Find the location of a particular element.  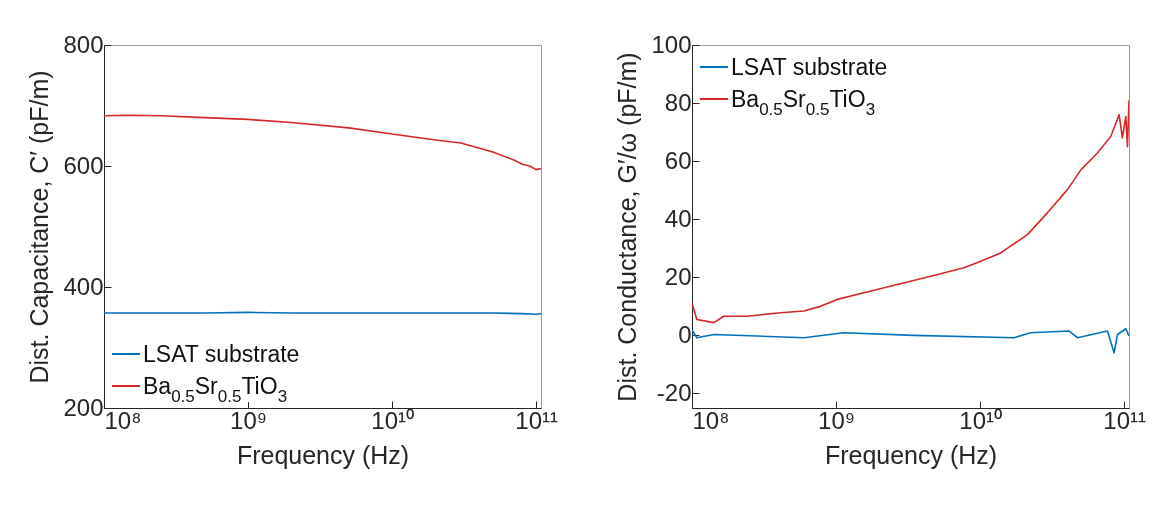

y-axis-title: Dist. Conductance, G′/ω (pF/m) is located at coordinates (627, 227).